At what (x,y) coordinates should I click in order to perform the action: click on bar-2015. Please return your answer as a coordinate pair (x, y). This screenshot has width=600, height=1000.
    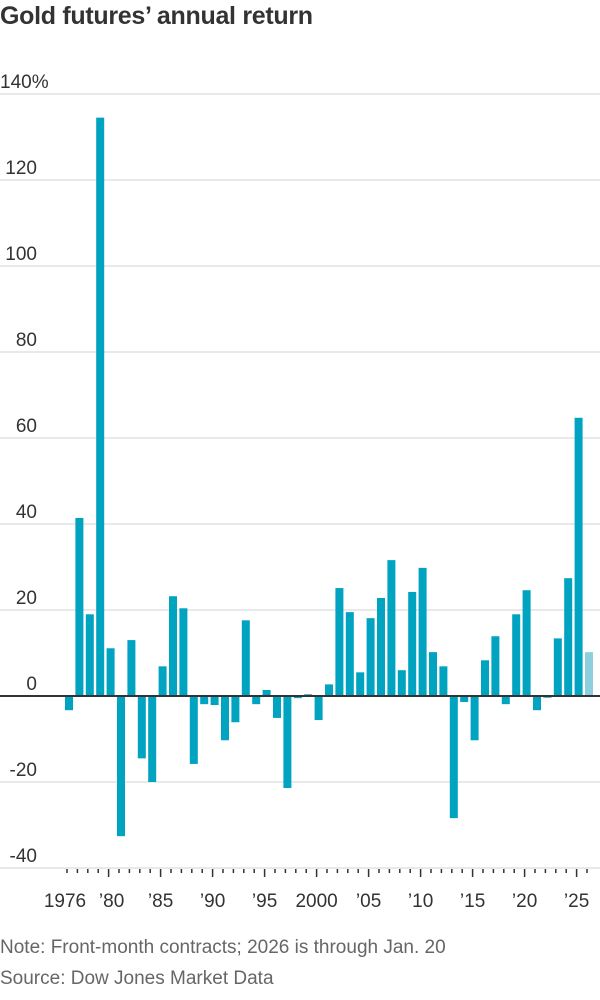
    Looking at the image, I should click on (474, 718).